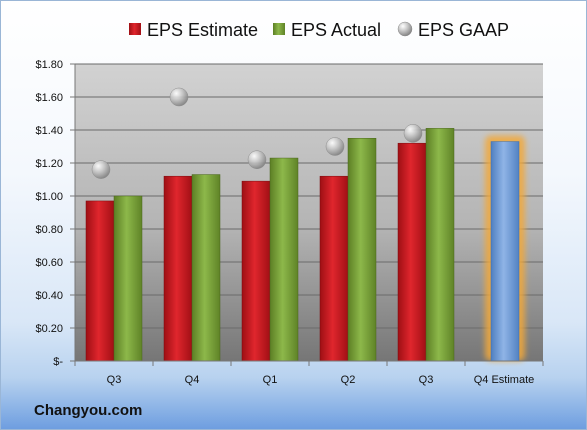 The width and height of the screenshot is (587, 430). What do you see at coordinates (257, 133) in the screenshot?
I see `gaap-markers` at bounding box center [257, 133].